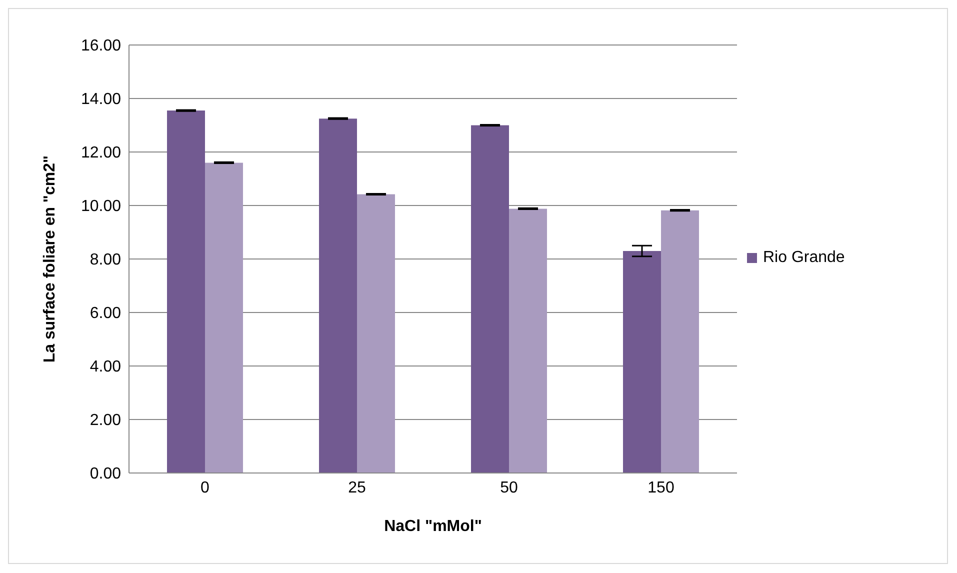 The image size is (957, 573). I want to click on y-tick-label: 4.00, so click(106, 367).